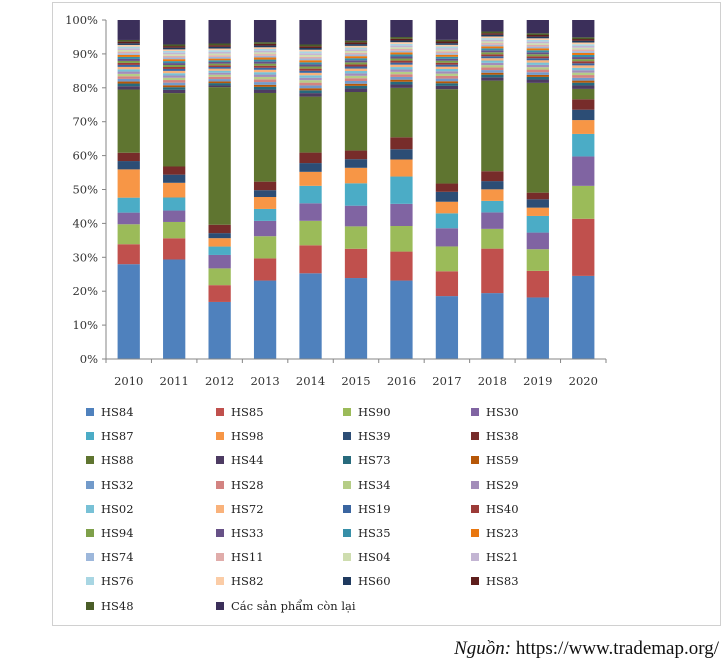 Image resolution: width=725 pixels, height=669 pixels. Describe the element at coordinates (240, 581) in the screenshot. I see `legend-item: HS82` at that location.